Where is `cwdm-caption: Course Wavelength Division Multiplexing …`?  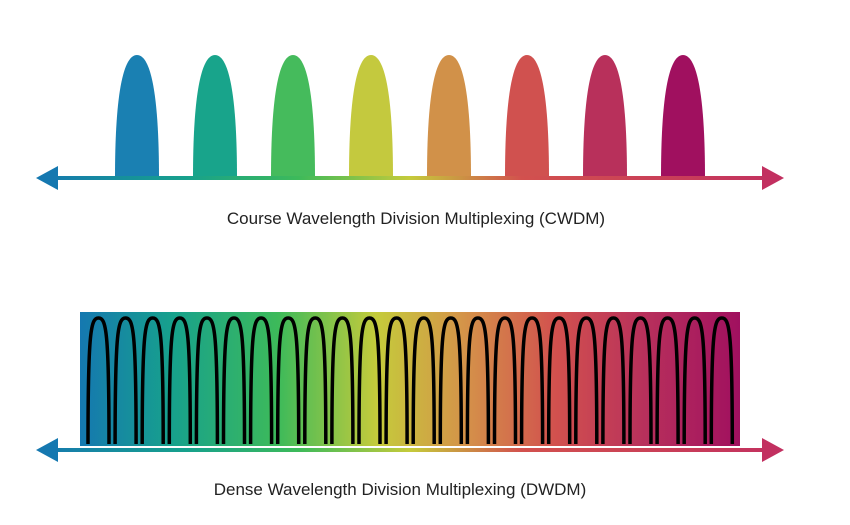 cwdm-caption: Course Wavelength Division Multiplexing … is located at coordinates (416, 218).